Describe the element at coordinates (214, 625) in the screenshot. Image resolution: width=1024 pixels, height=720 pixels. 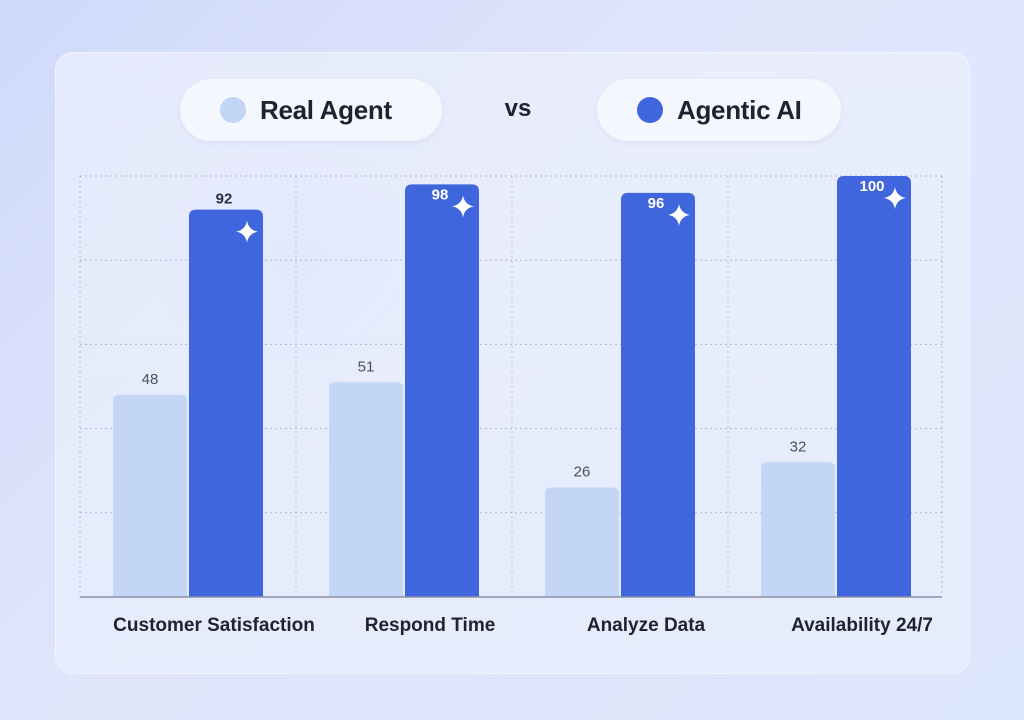
I see `category-label: Customer Satisfaction` at that location.